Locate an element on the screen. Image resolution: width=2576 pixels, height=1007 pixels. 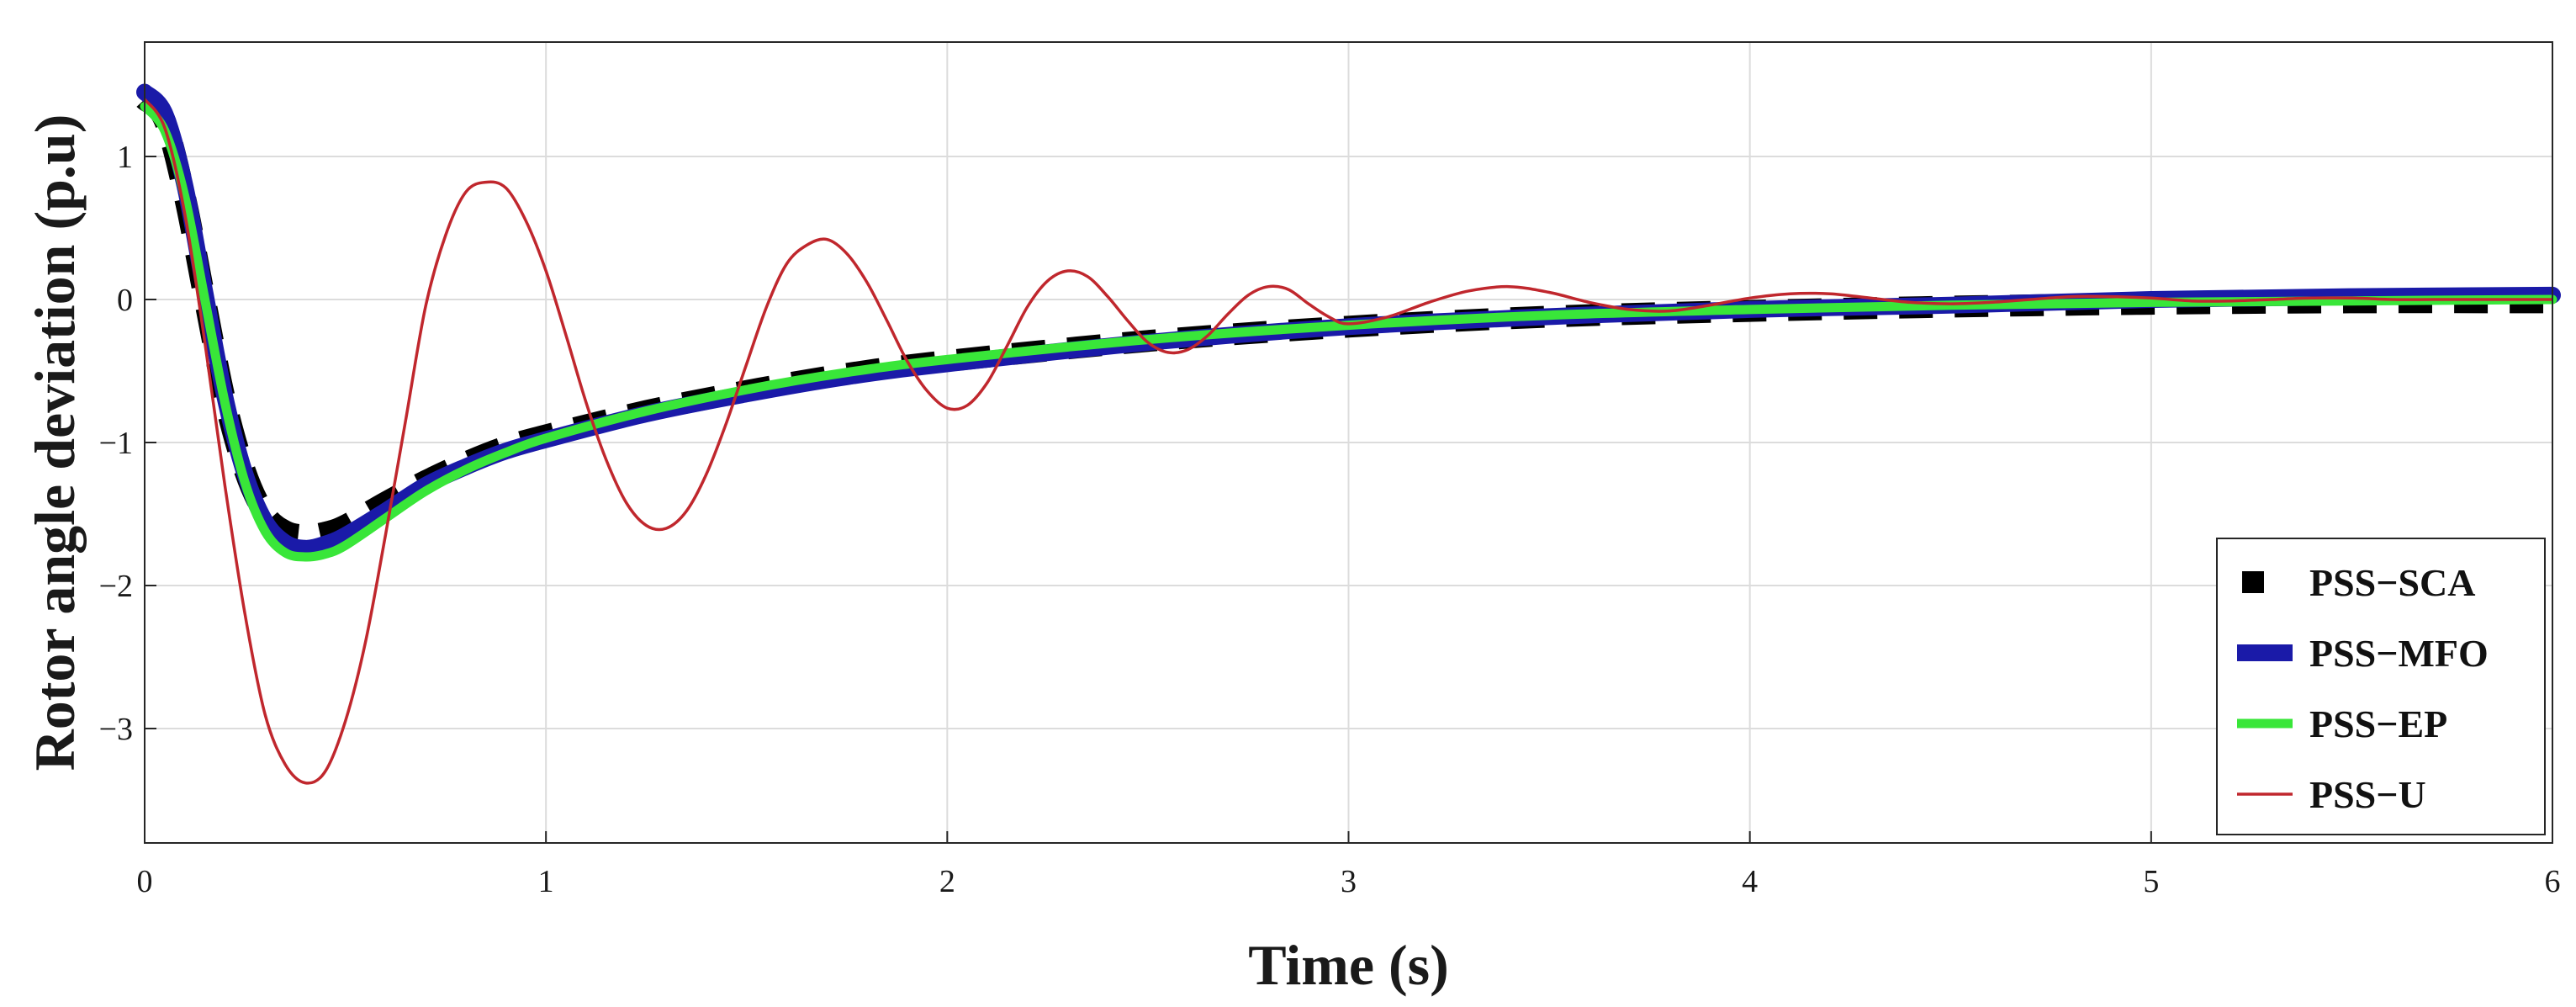
x-tick-label: 4 is located at coordinates (1750, 881).